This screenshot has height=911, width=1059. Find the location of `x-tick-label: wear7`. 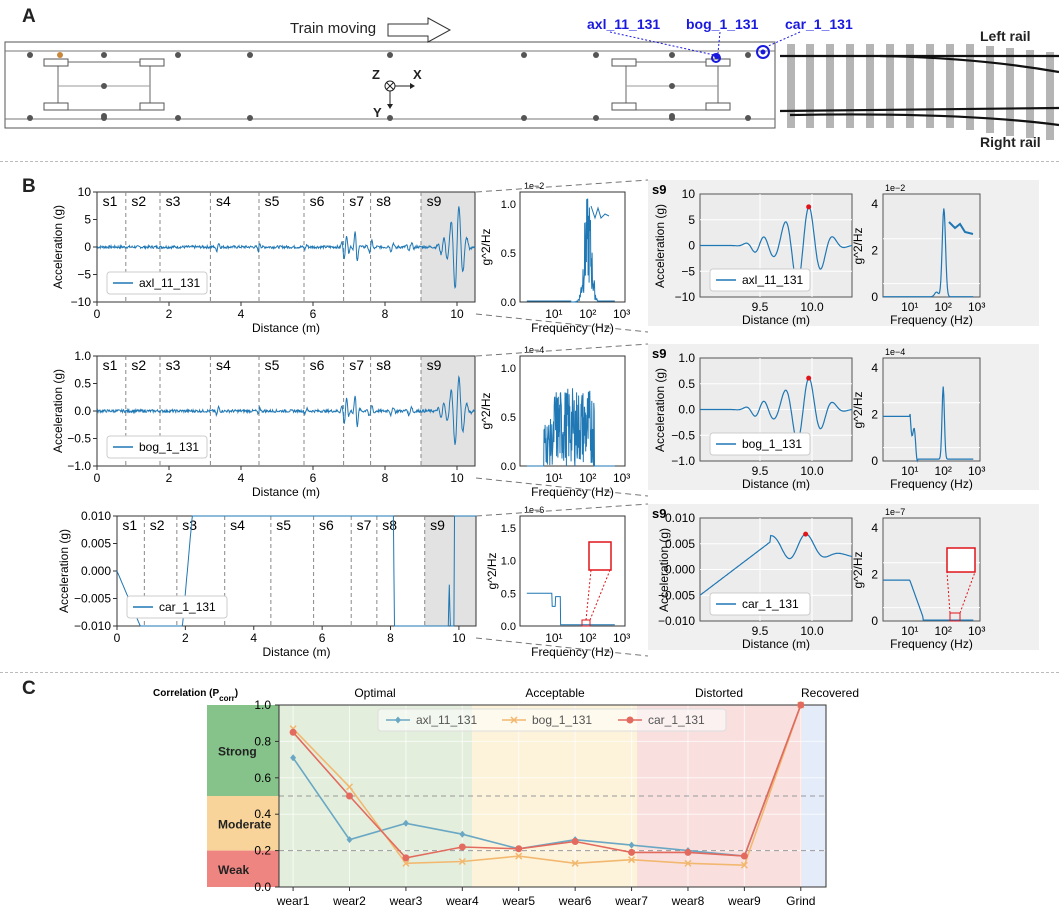

x-tick-label: wear7 is located at coordinates (631, 901).